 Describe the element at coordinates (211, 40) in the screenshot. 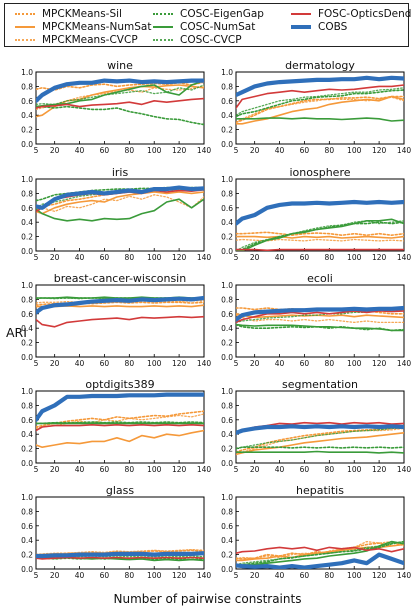

I see `legend-label: COSC-CVCP` at that location.